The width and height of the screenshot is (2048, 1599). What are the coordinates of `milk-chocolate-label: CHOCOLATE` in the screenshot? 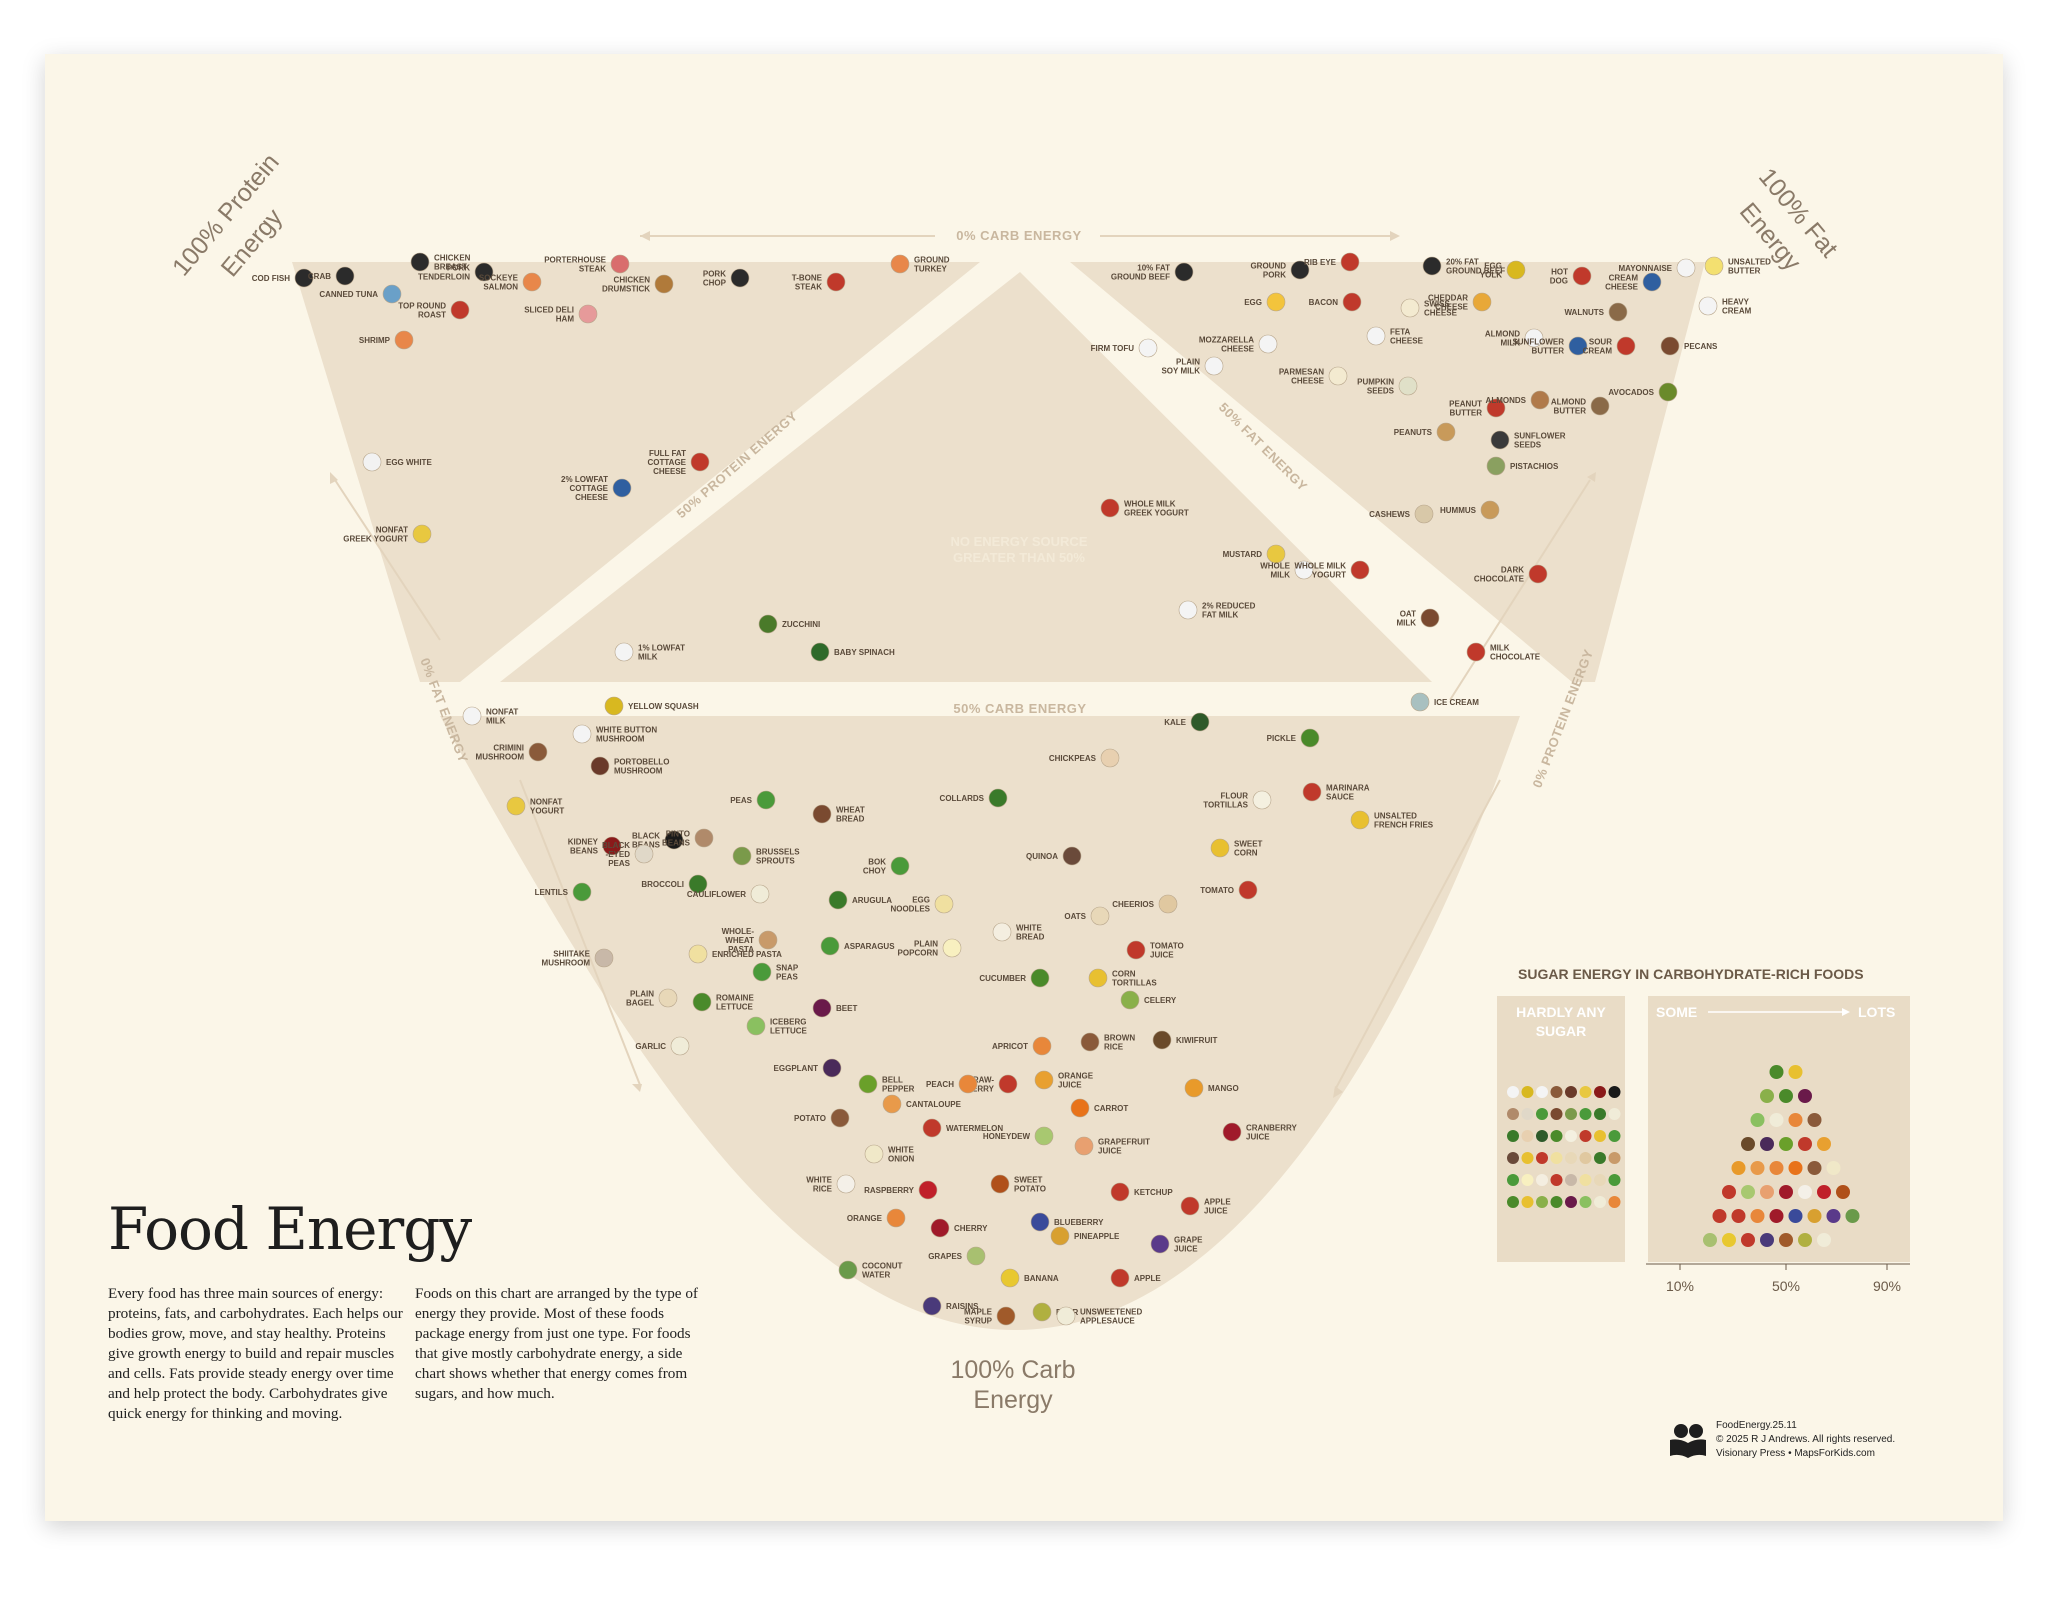 It's located at (1515, 657).